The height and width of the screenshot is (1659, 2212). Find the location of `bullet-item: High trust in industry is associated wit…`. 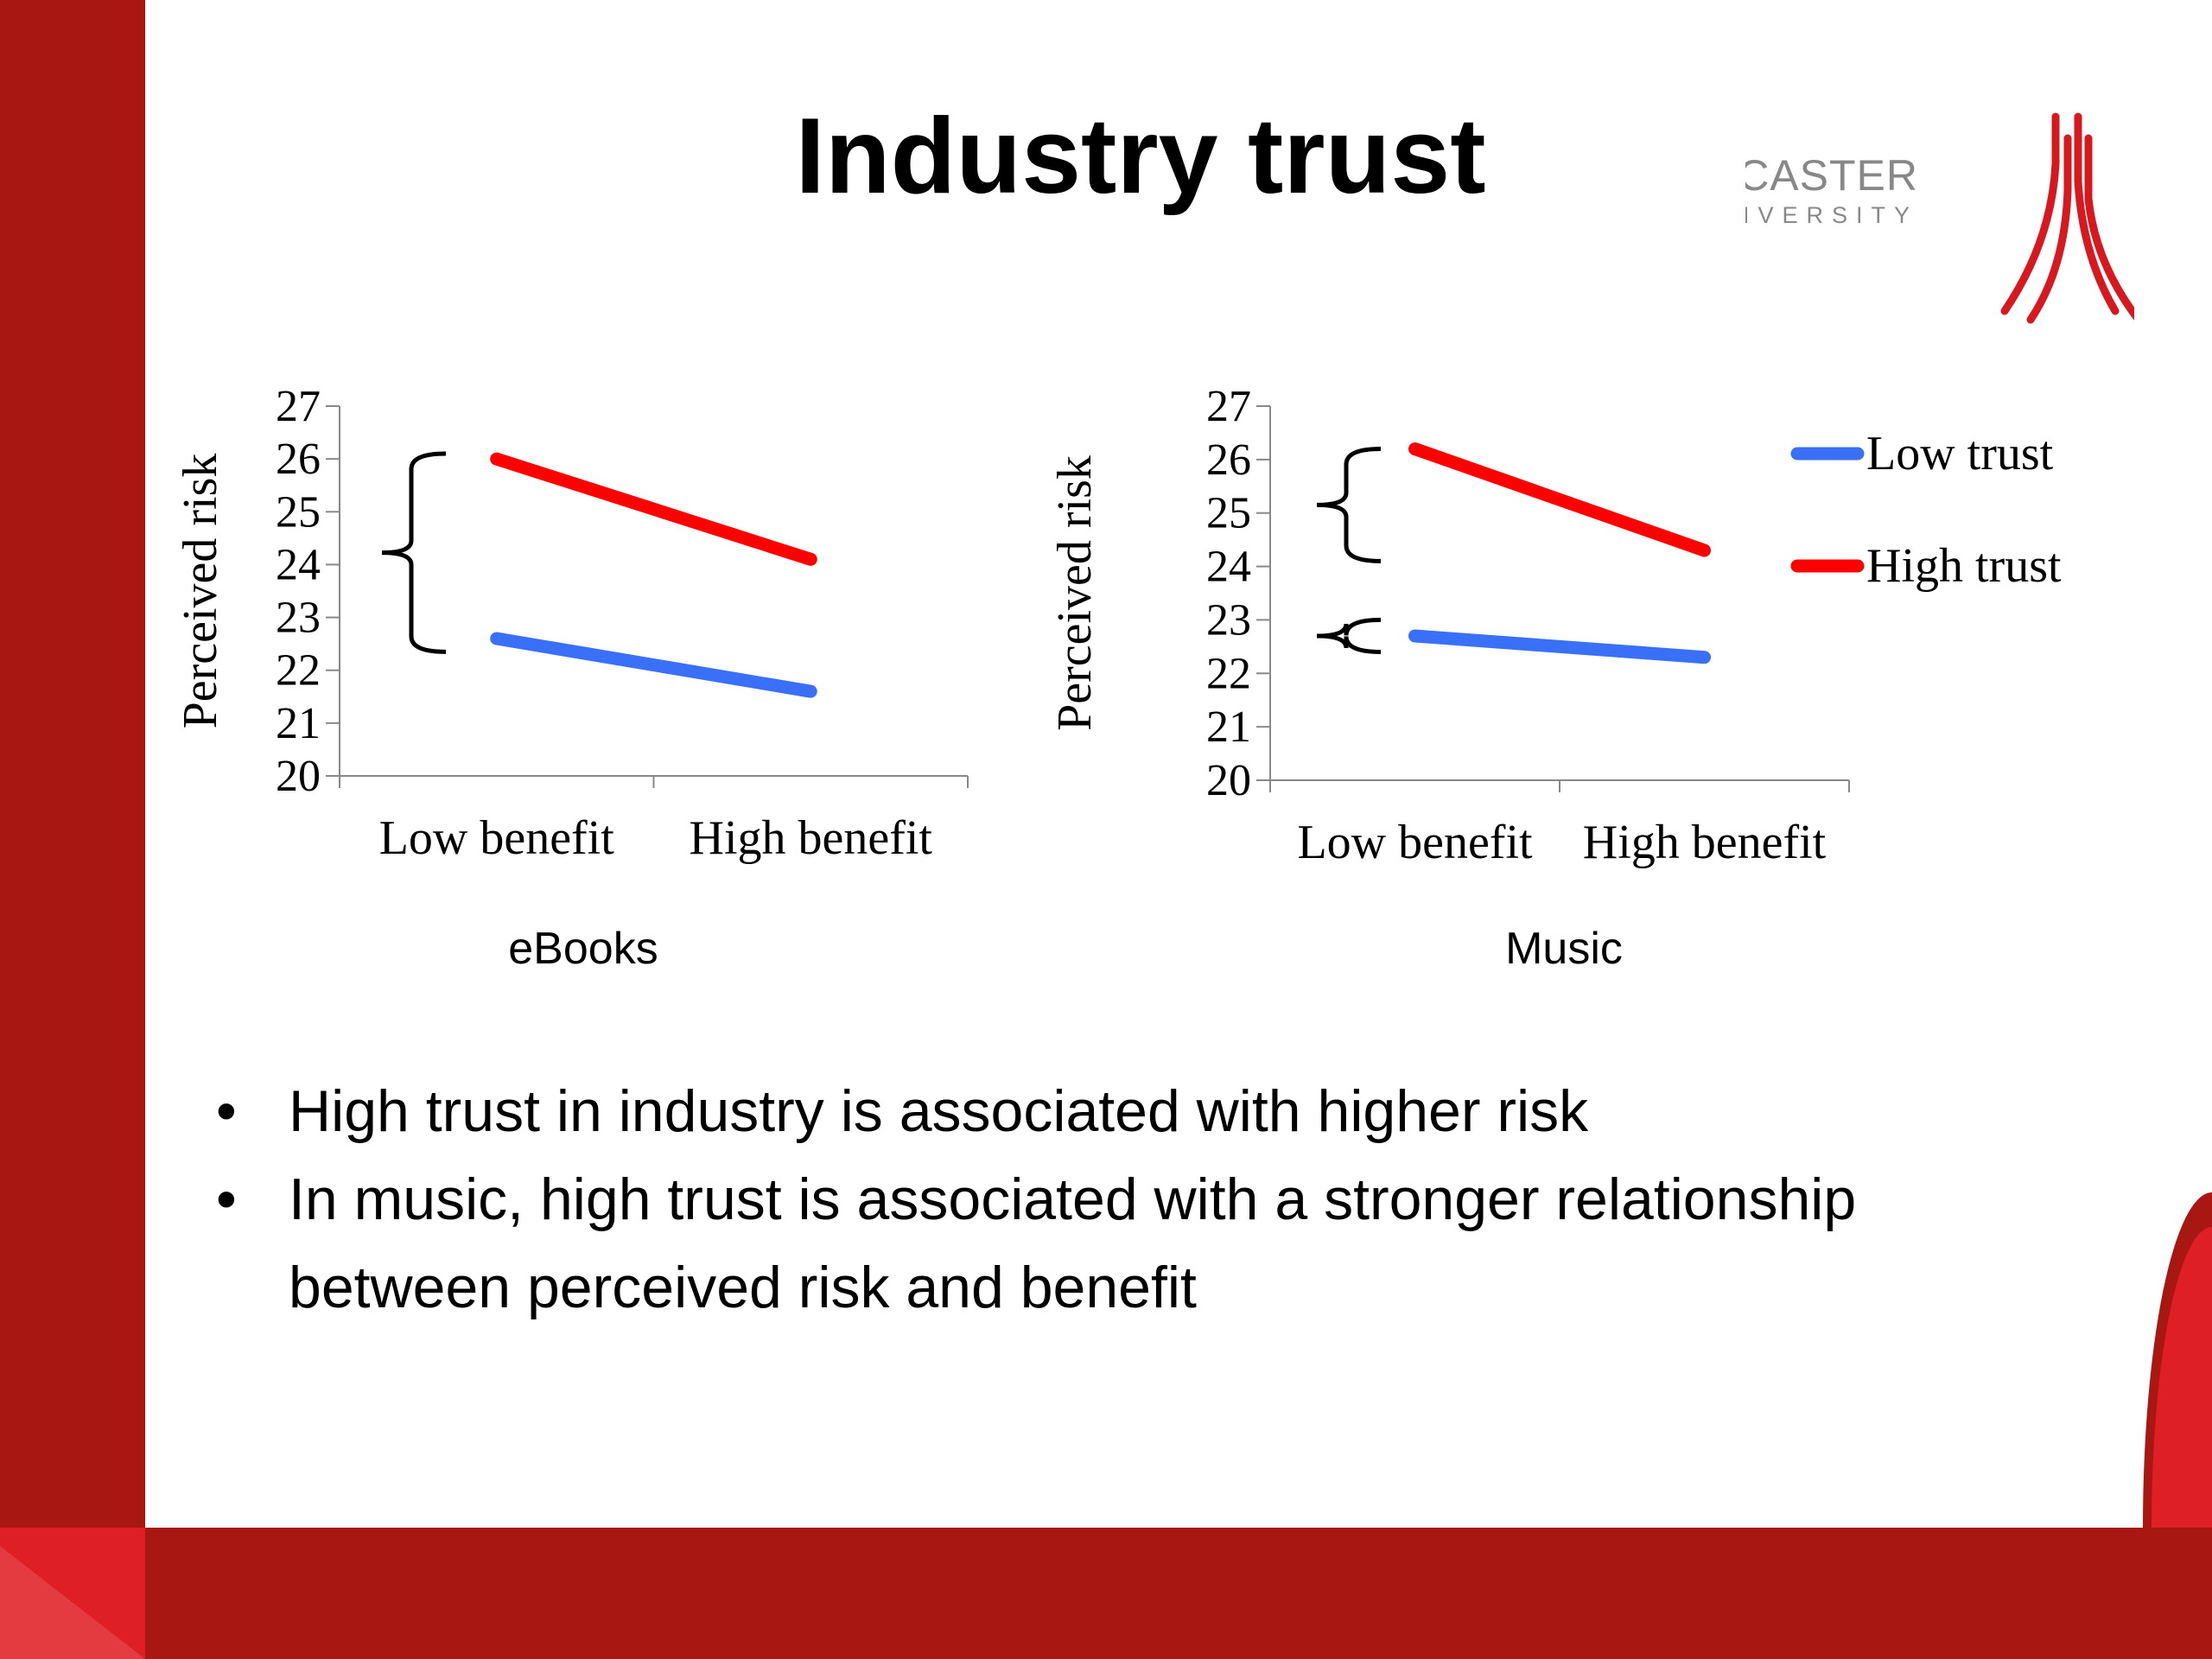

bullet-item: High trust in industry is associated wit… is located at coordinates (1080, 1111).